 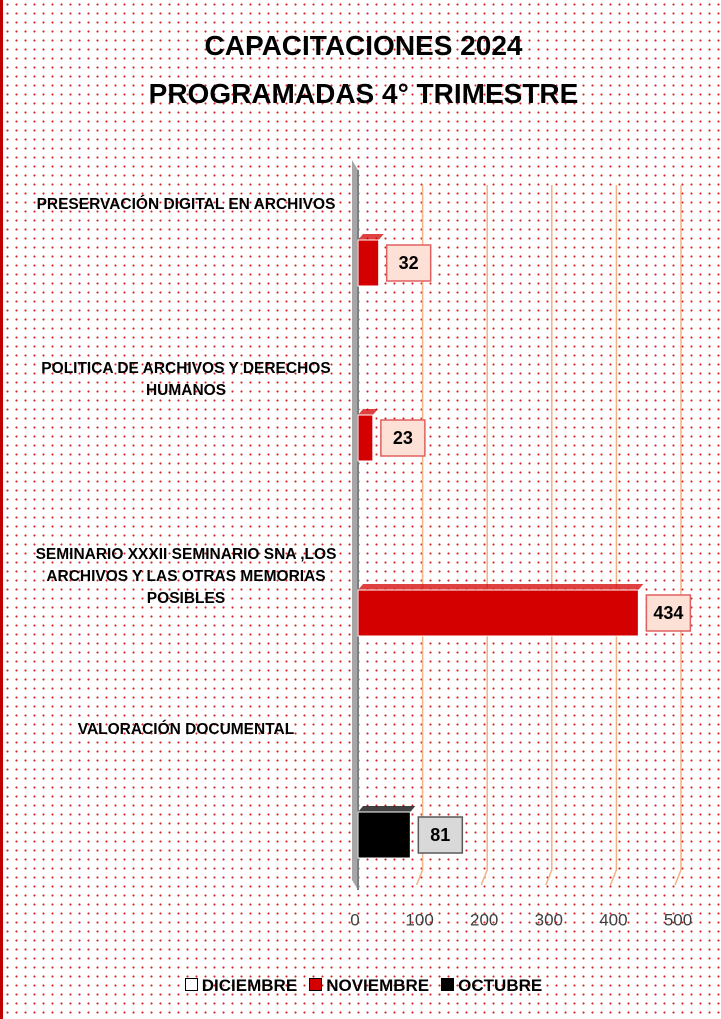 I want to click on legend: DICIEMBRE NOVIEMBRE OCTUBRE, so click(x=362, y=986).